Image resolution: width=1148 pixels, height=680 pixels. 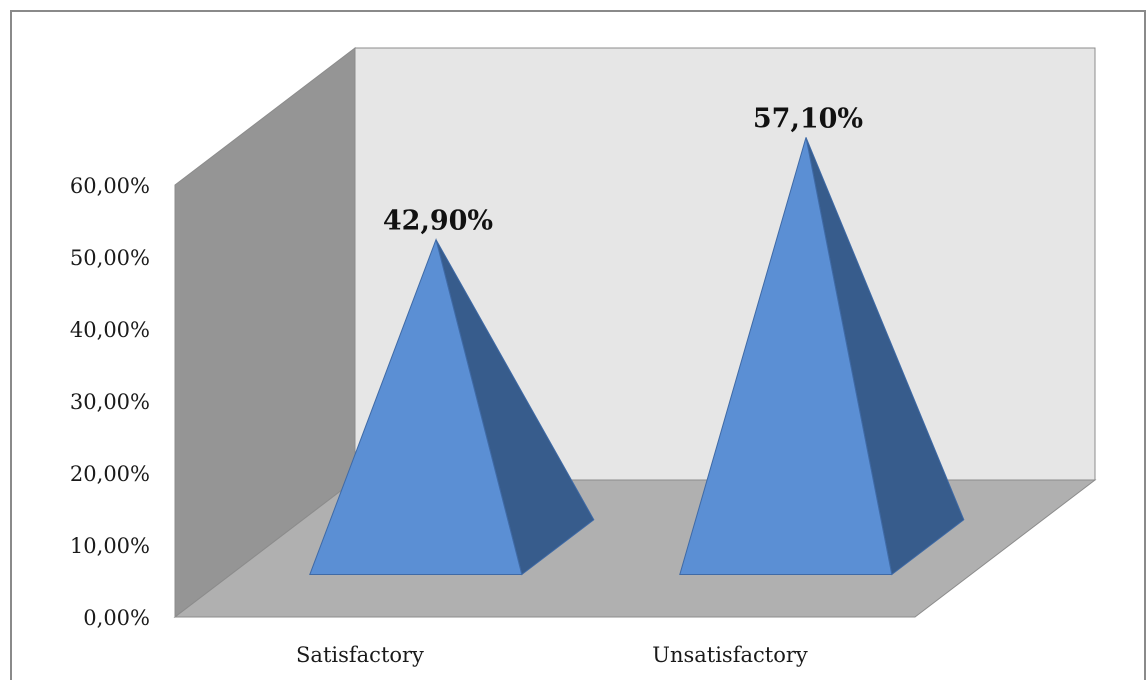 I want to click on y-tick-label: 60,00%, so click(x=110, y=186).